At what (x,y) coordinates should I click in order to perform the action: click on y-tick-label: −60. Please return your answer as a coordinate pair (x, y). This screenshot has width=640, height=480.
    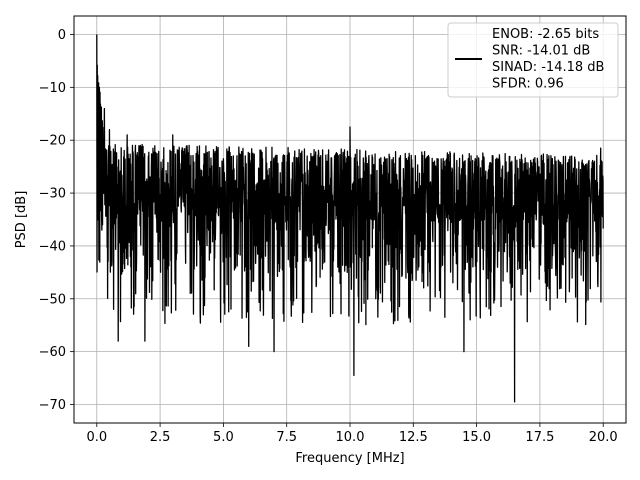
    Looking at the image, I should click on (52, 352).